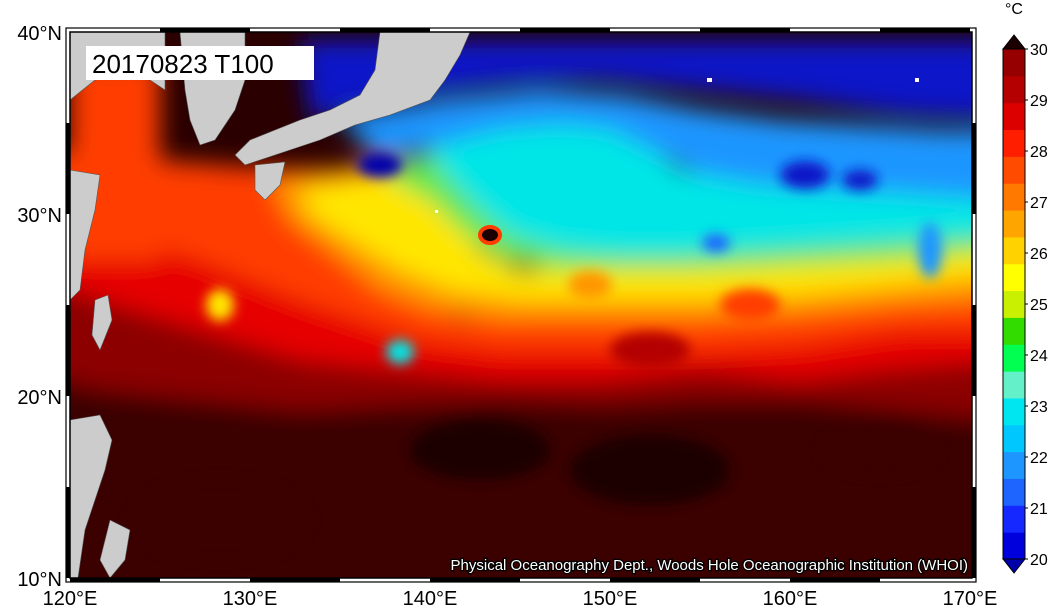 The image size is (1061, 610). I want to click on lat-tick-label: 30°N, so click(39, 216).